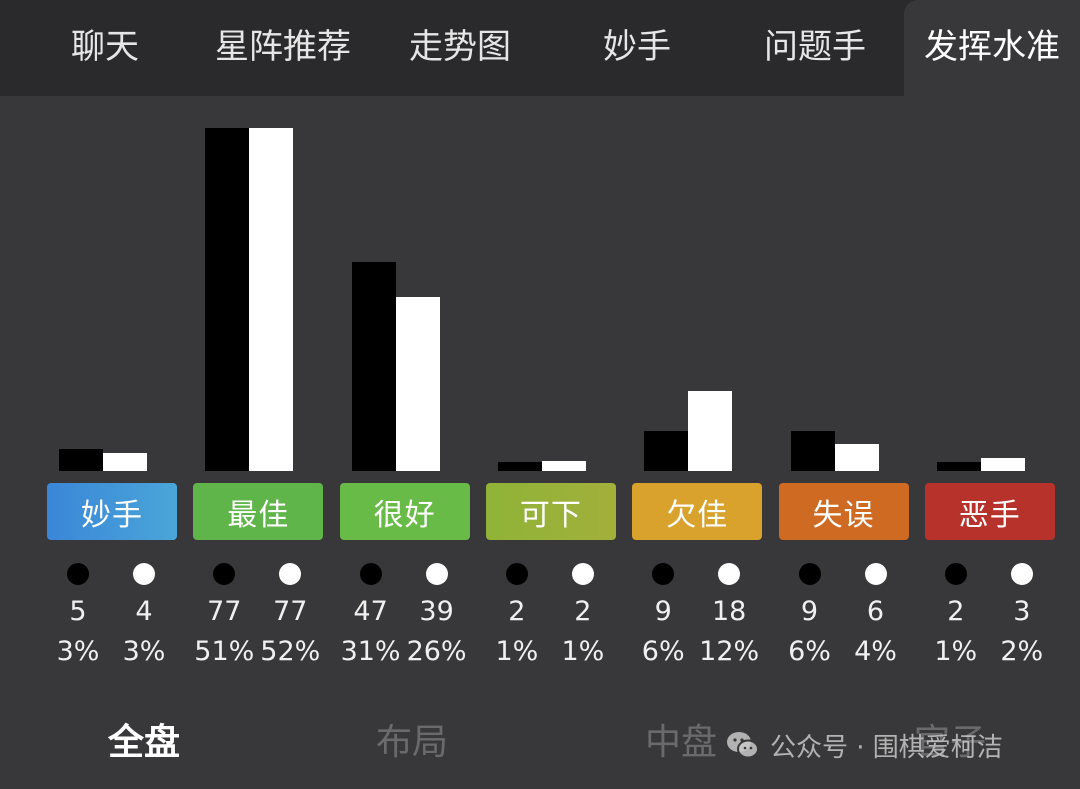  Describe the element at coordinates (290, 651) in the screenshot. I see `white-pct-2: 52%` at that location.